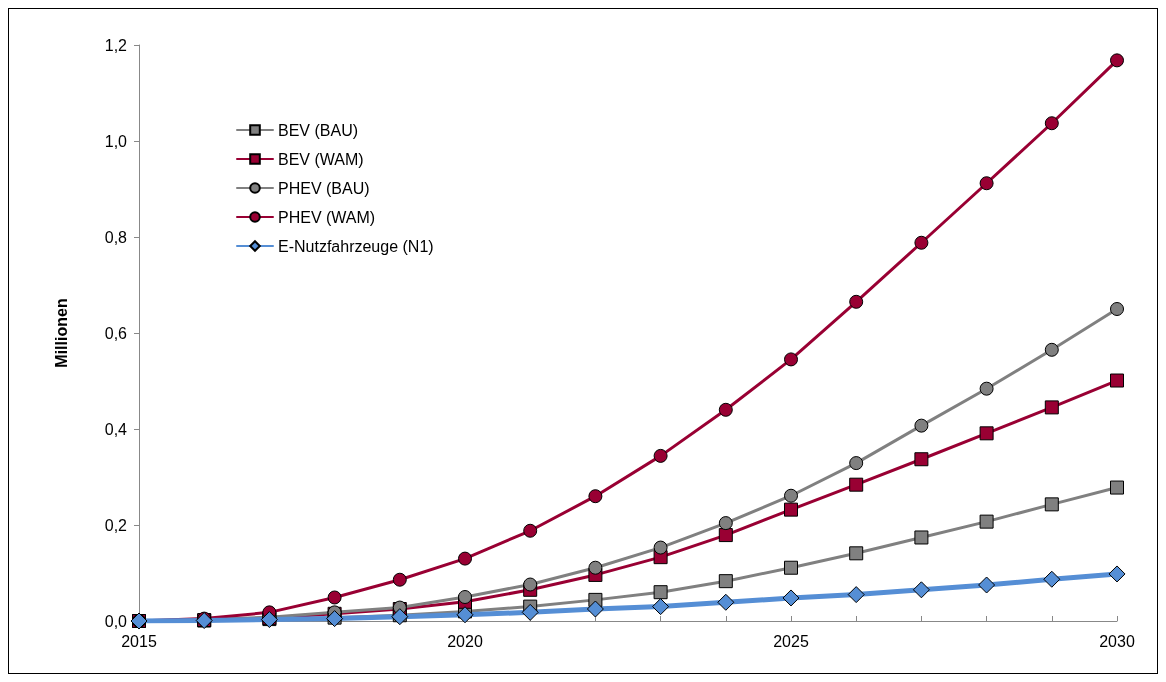 Image resolution: width=1166 pixels, height=682 pixels. Describe the element at coordinates (321, 159) in the screenshot. I see `legend-label: BEV (WAM)` at that location.